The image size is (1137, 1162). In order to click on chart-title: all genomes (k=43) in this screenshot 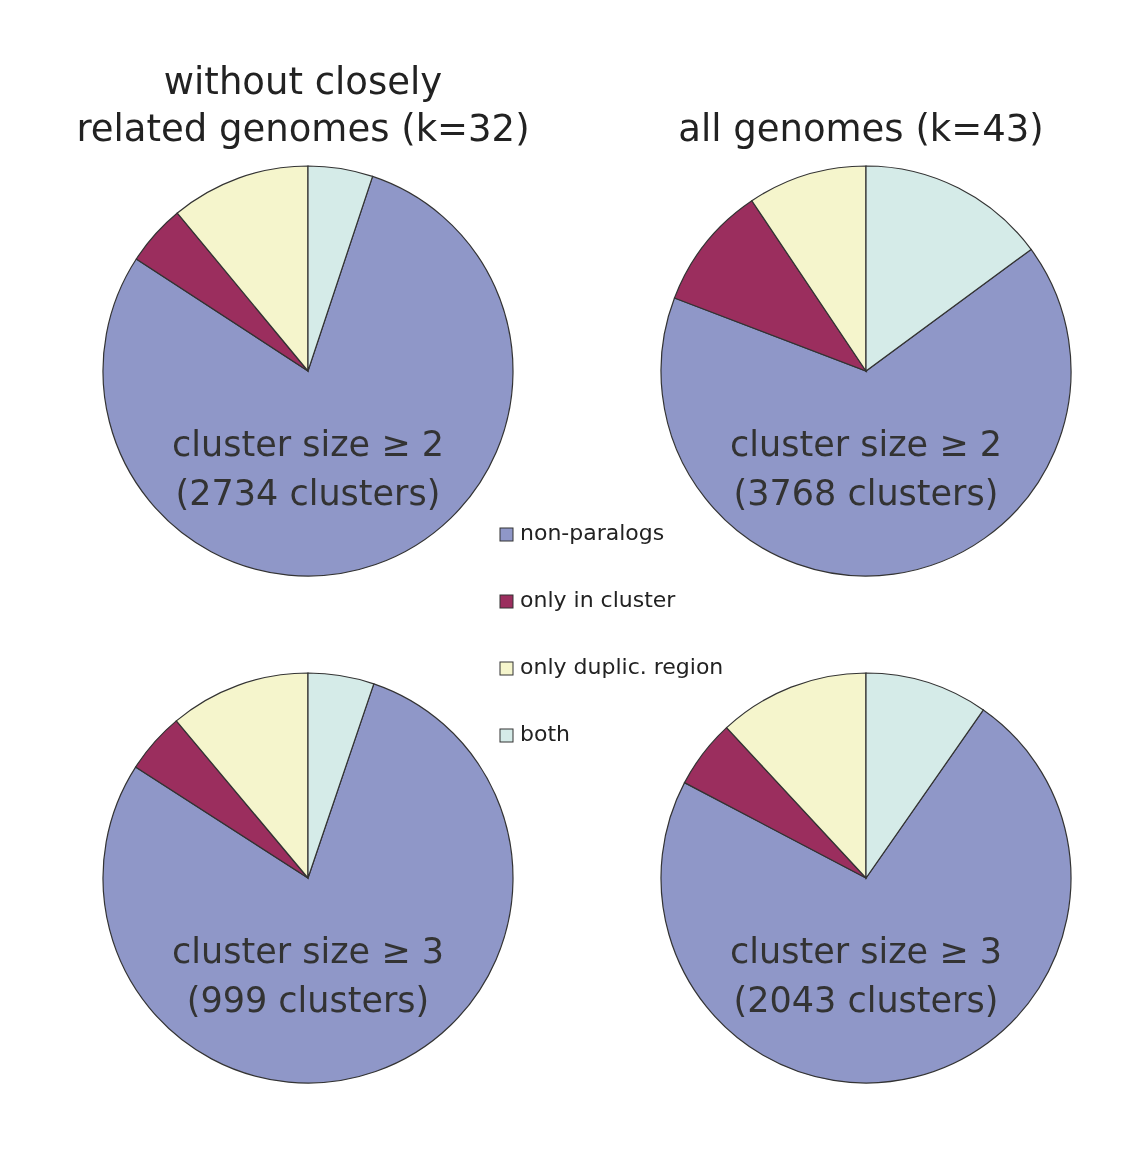, I will do `click(861, 128)`.